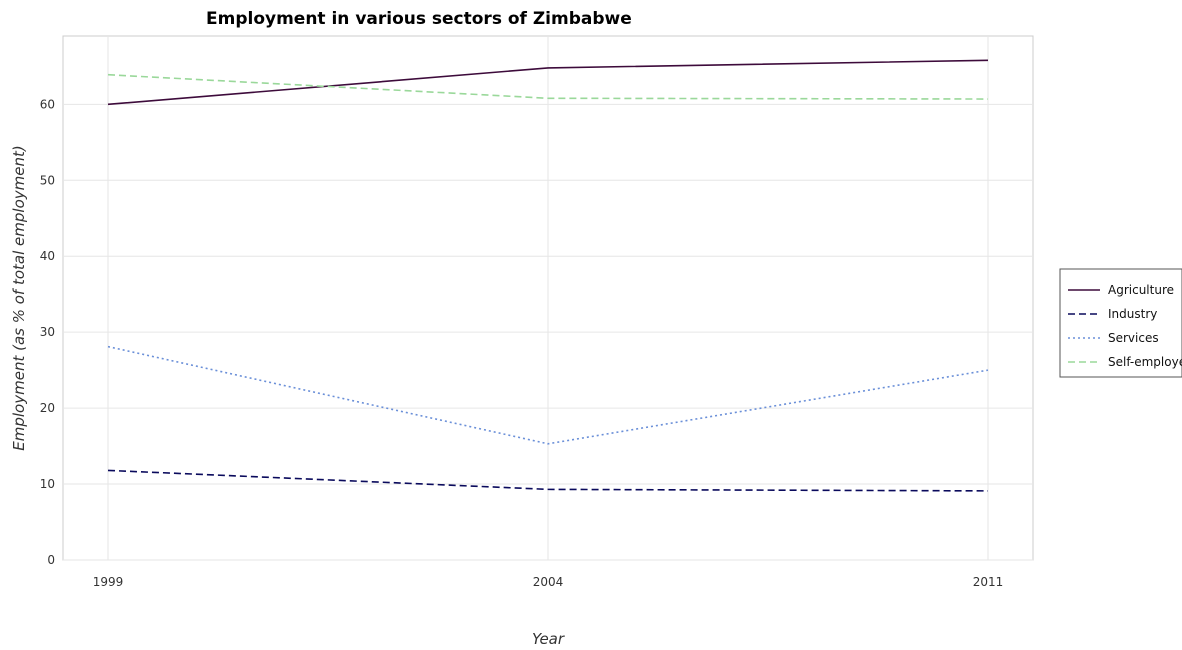  What do you see at coordinates (47, 180) in the screenshot?
I see `y-tick-label: 50` at bounding box center [47, 180].